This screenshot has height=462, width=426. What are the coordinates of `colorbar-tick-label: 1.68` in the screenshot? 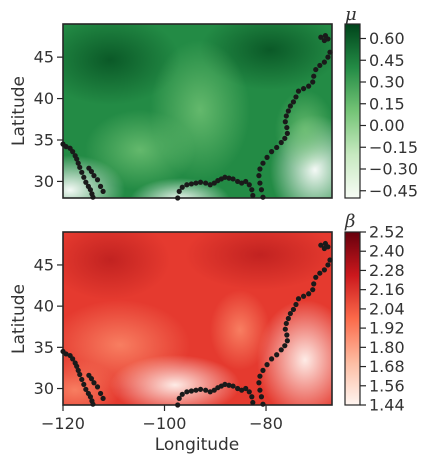 It's located at (387, 366).